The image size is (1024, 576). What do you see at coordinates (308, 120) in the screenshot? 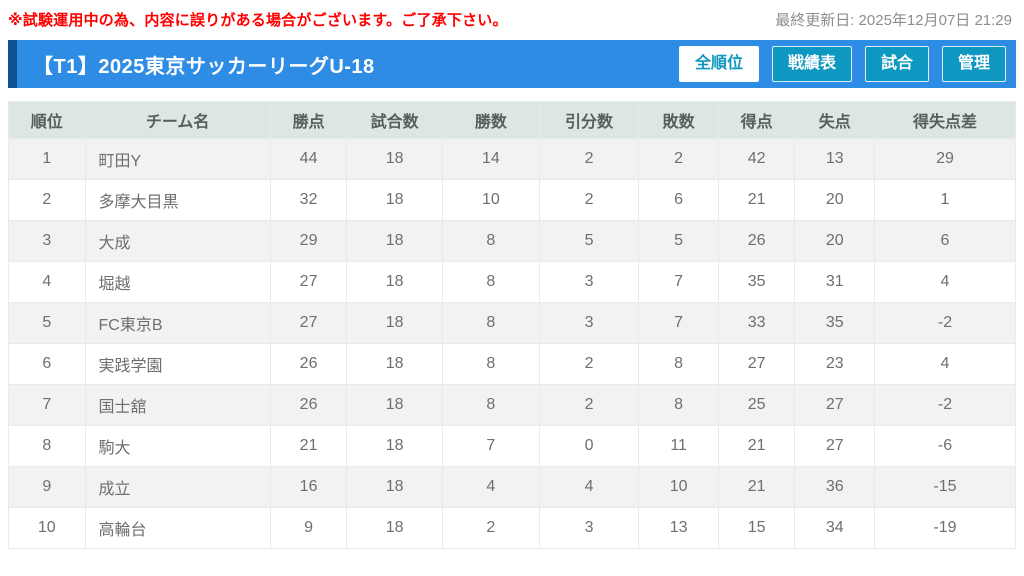
I see `column-header: 勝点` at bounding box center [308, 120].